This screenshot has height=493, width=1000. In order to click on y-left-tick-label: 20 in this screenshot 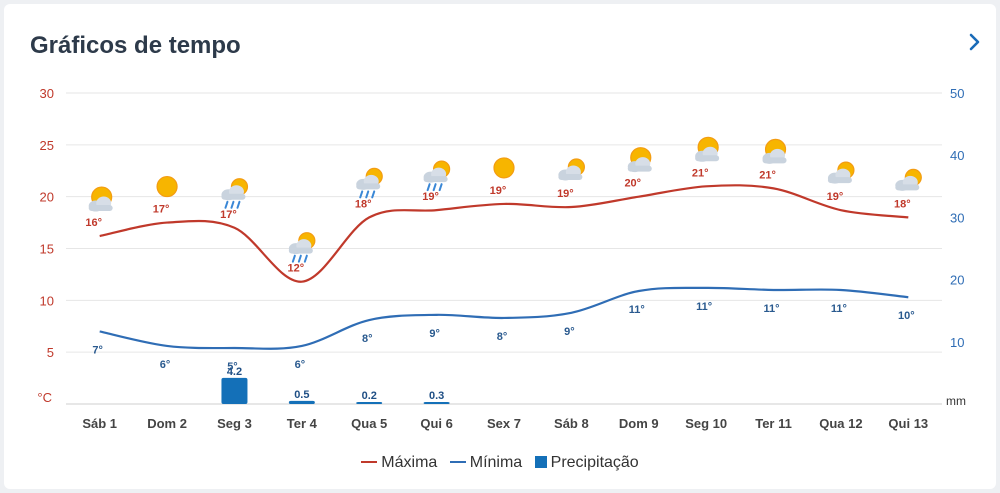, I will do `click(47, 197)`.